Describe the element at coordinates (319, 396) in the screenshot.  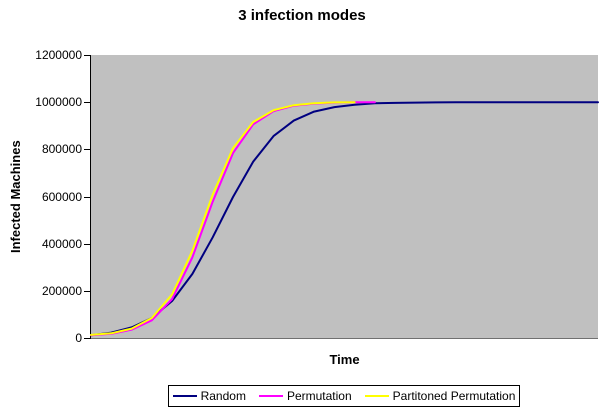
I see `legend-label: Permutation` at that location.